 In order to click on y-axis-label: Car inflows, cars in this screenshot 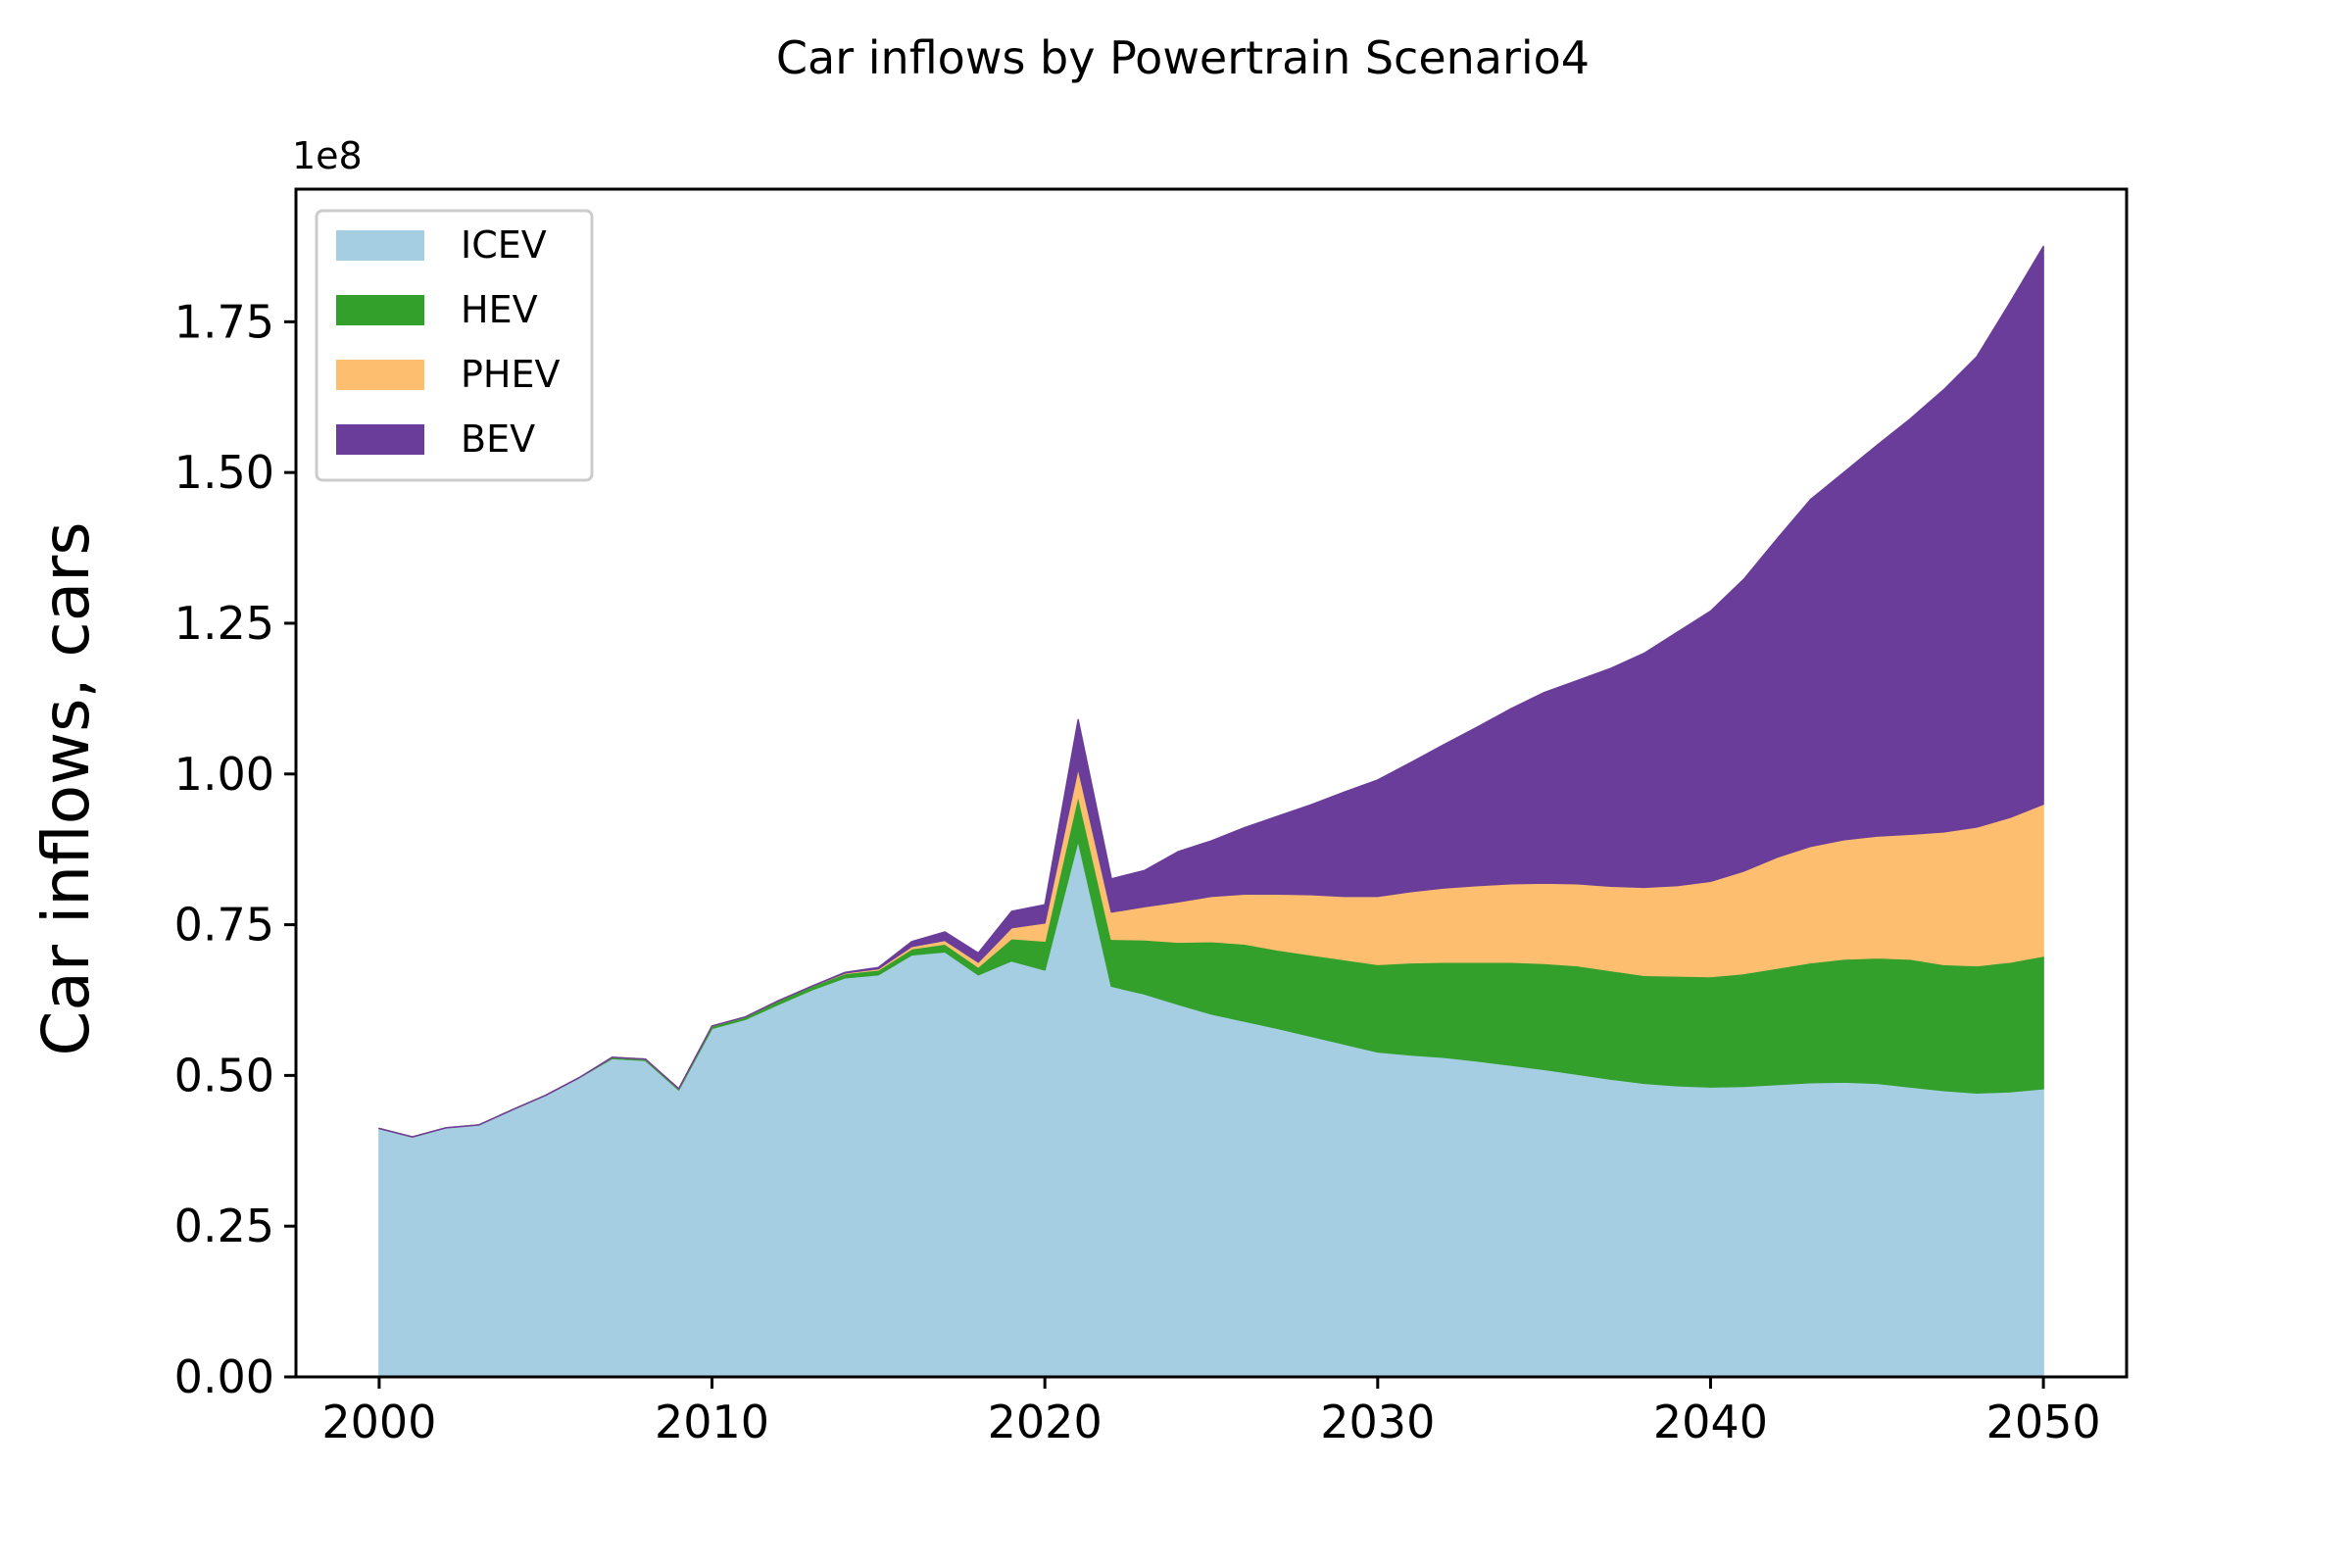, I will do `click(66, 788)`.